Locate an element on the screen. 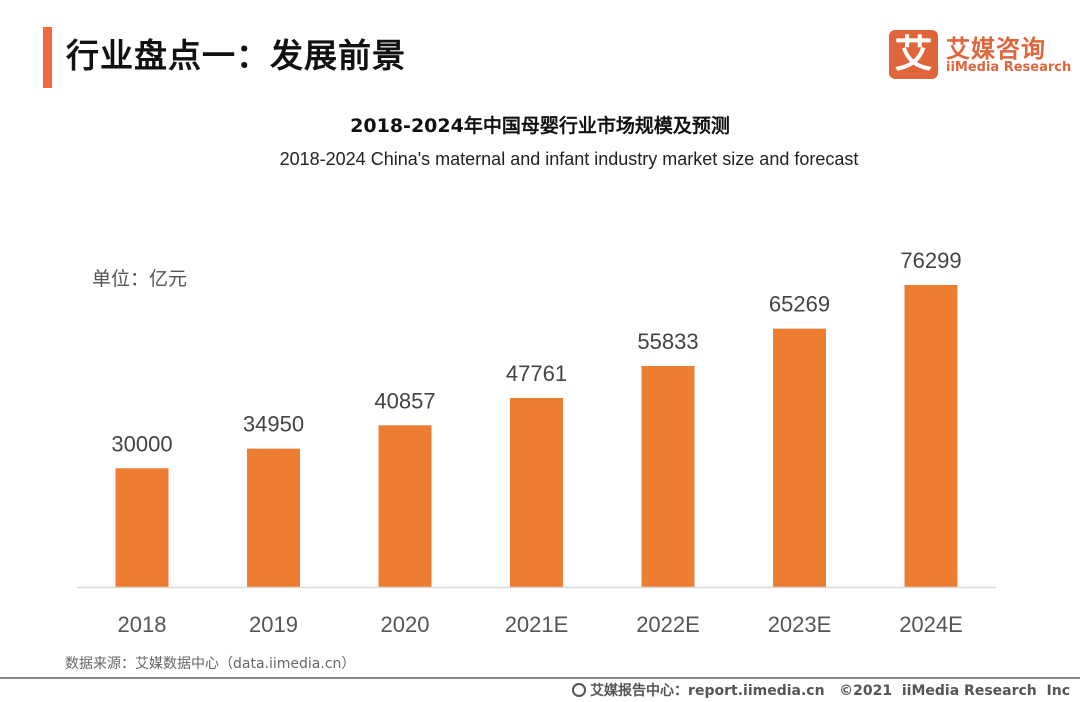 The width and height of the screenshot is (1080, 702). data-label-2018: 30000 is located at coordinates (141, 443).